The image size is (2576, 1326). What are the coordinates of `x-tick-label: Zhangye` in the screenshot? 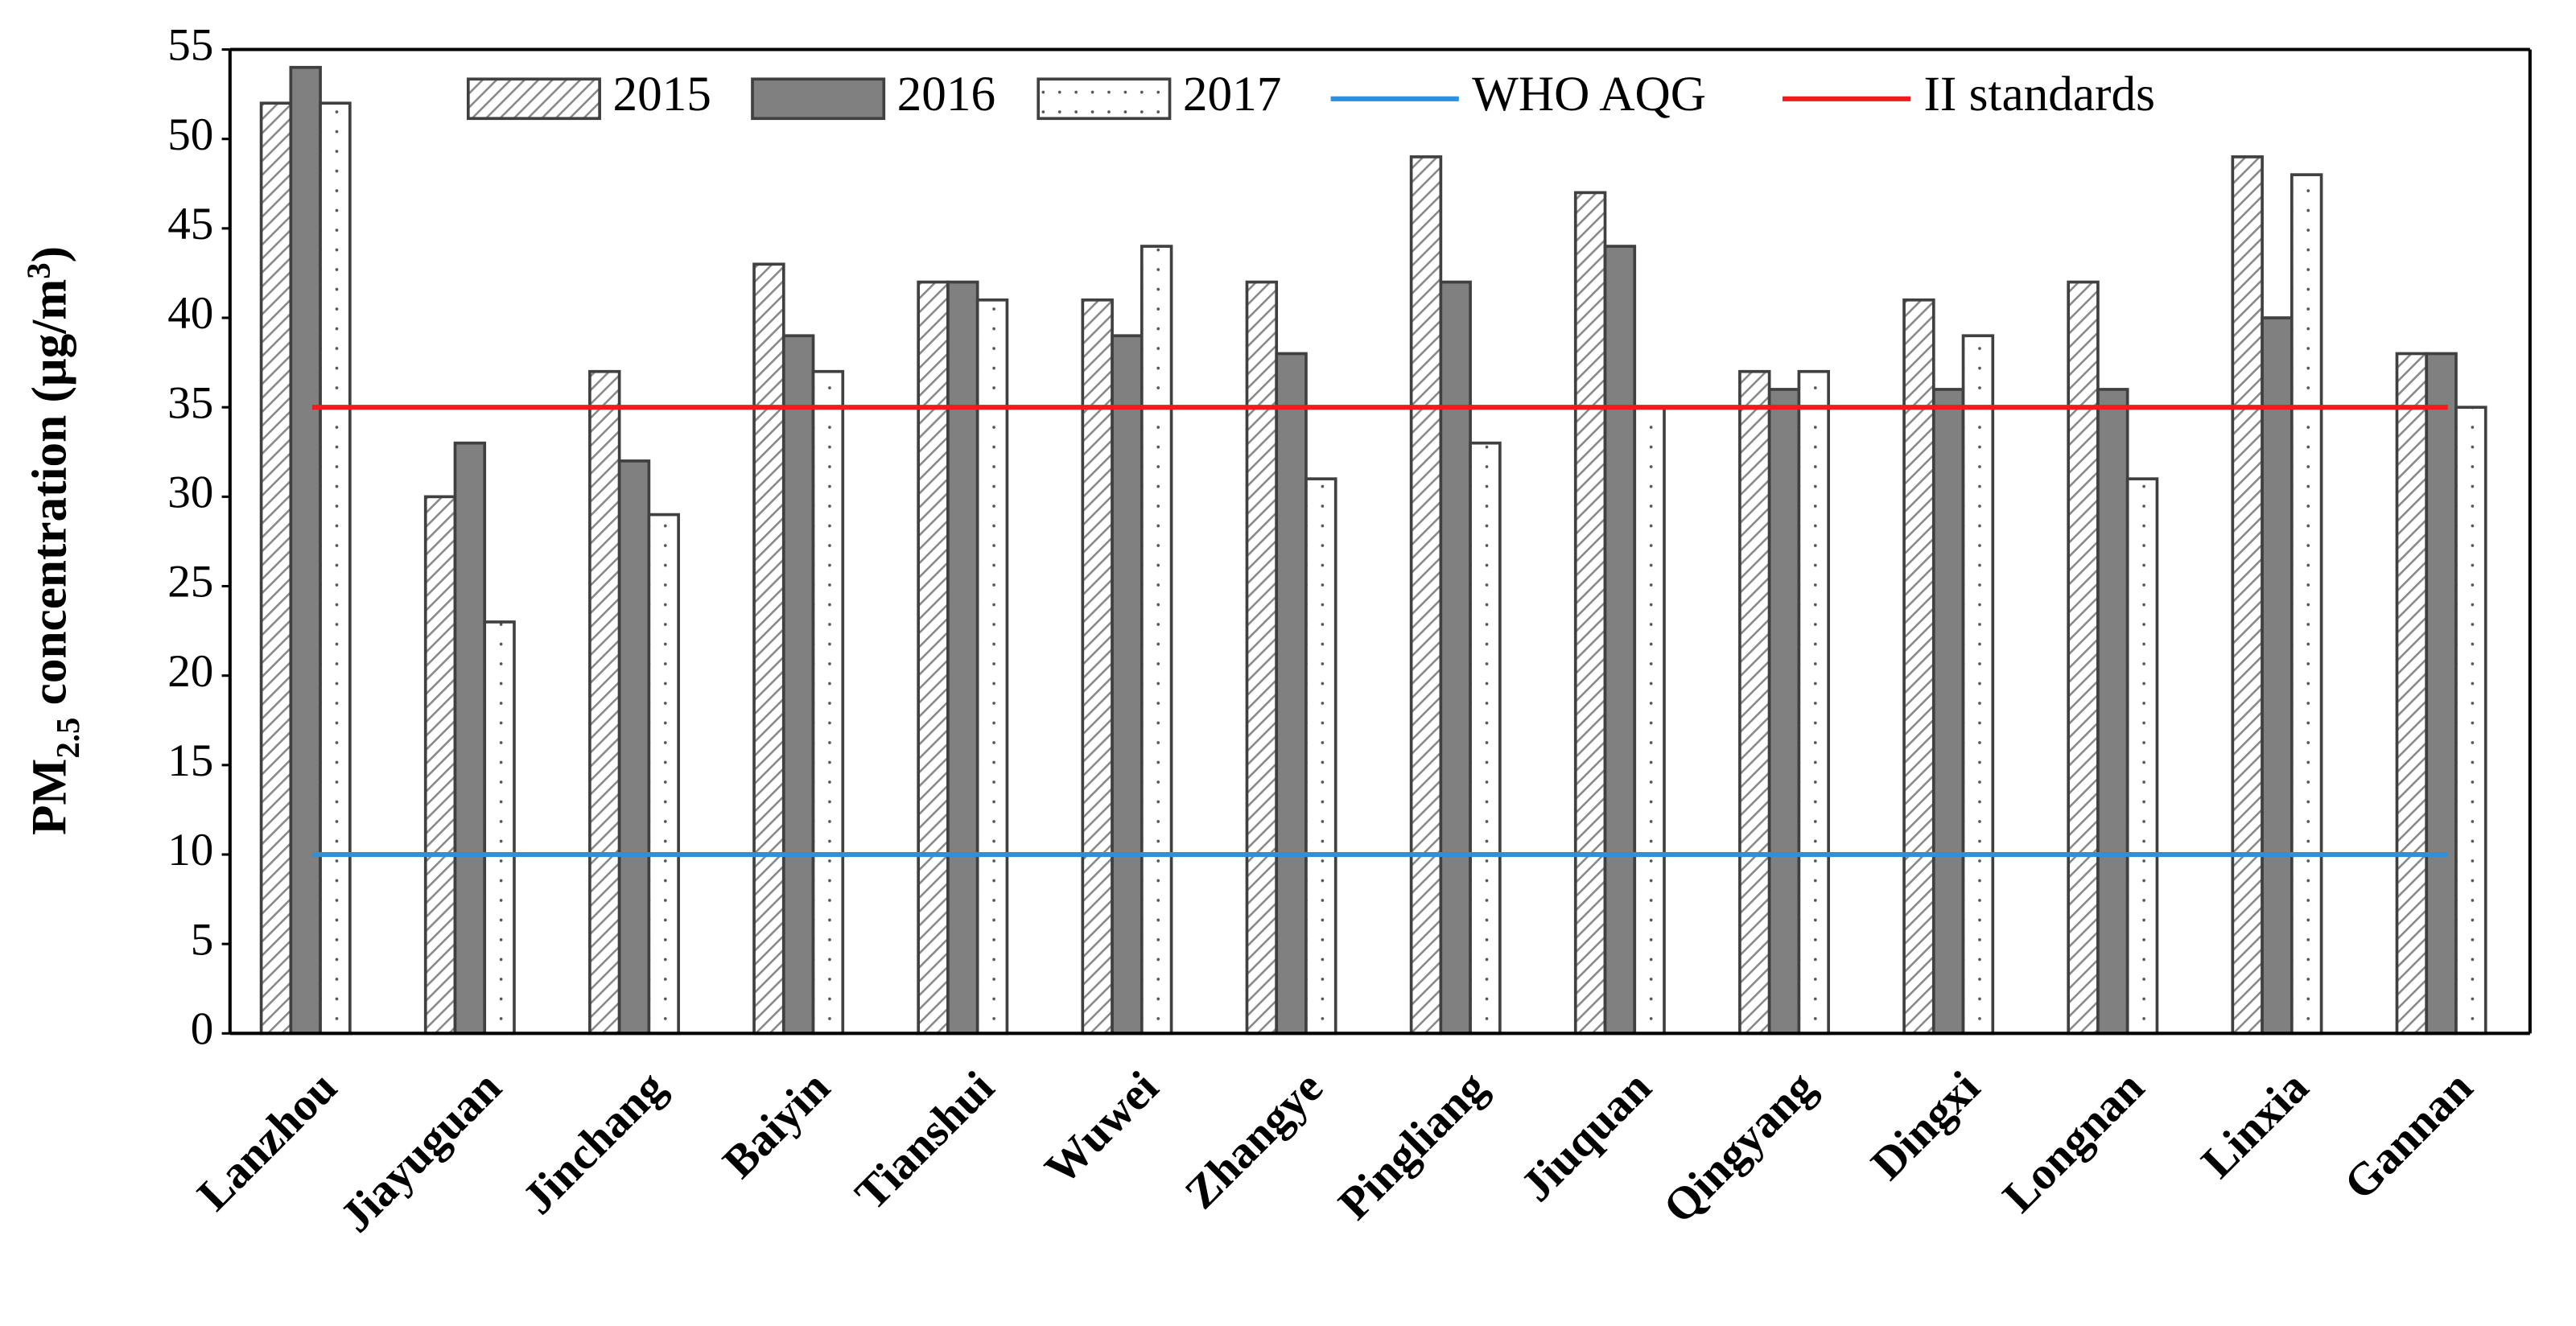 It's located at (1254, 1141).